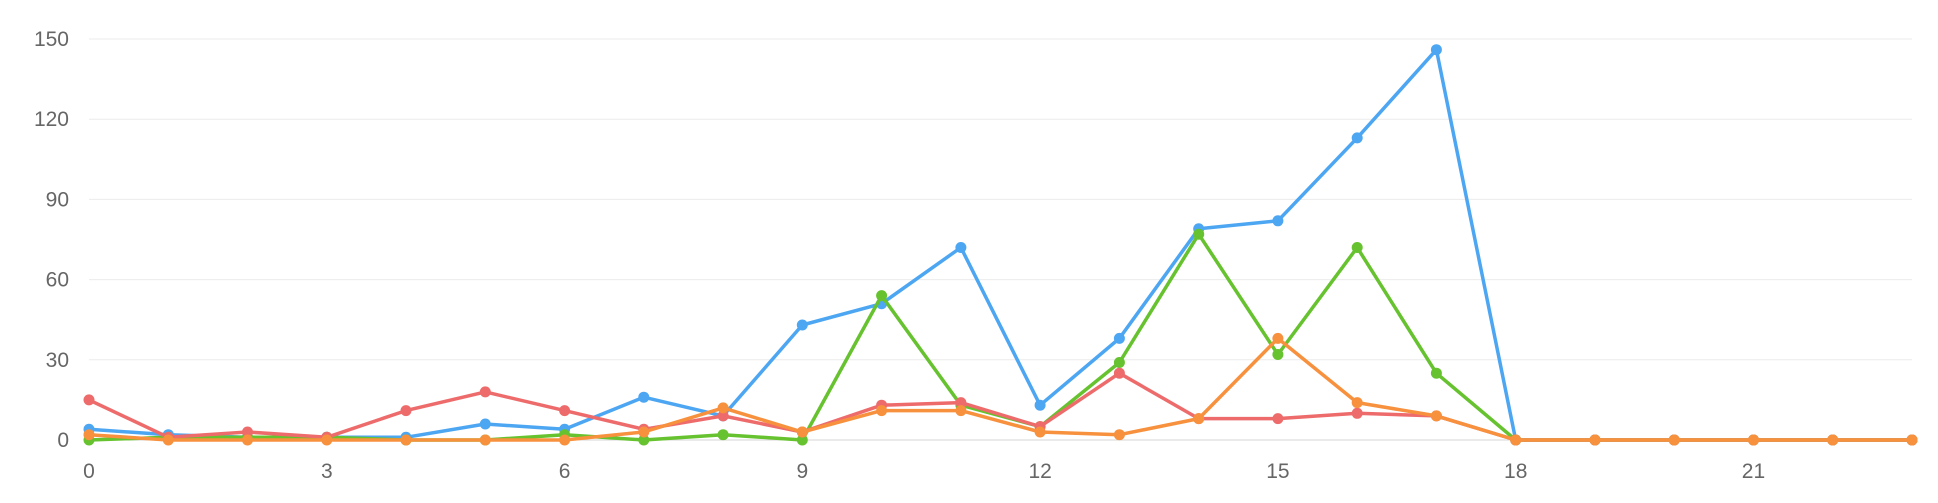  I want to click on y-tick-label: 60, so click(57, 280).